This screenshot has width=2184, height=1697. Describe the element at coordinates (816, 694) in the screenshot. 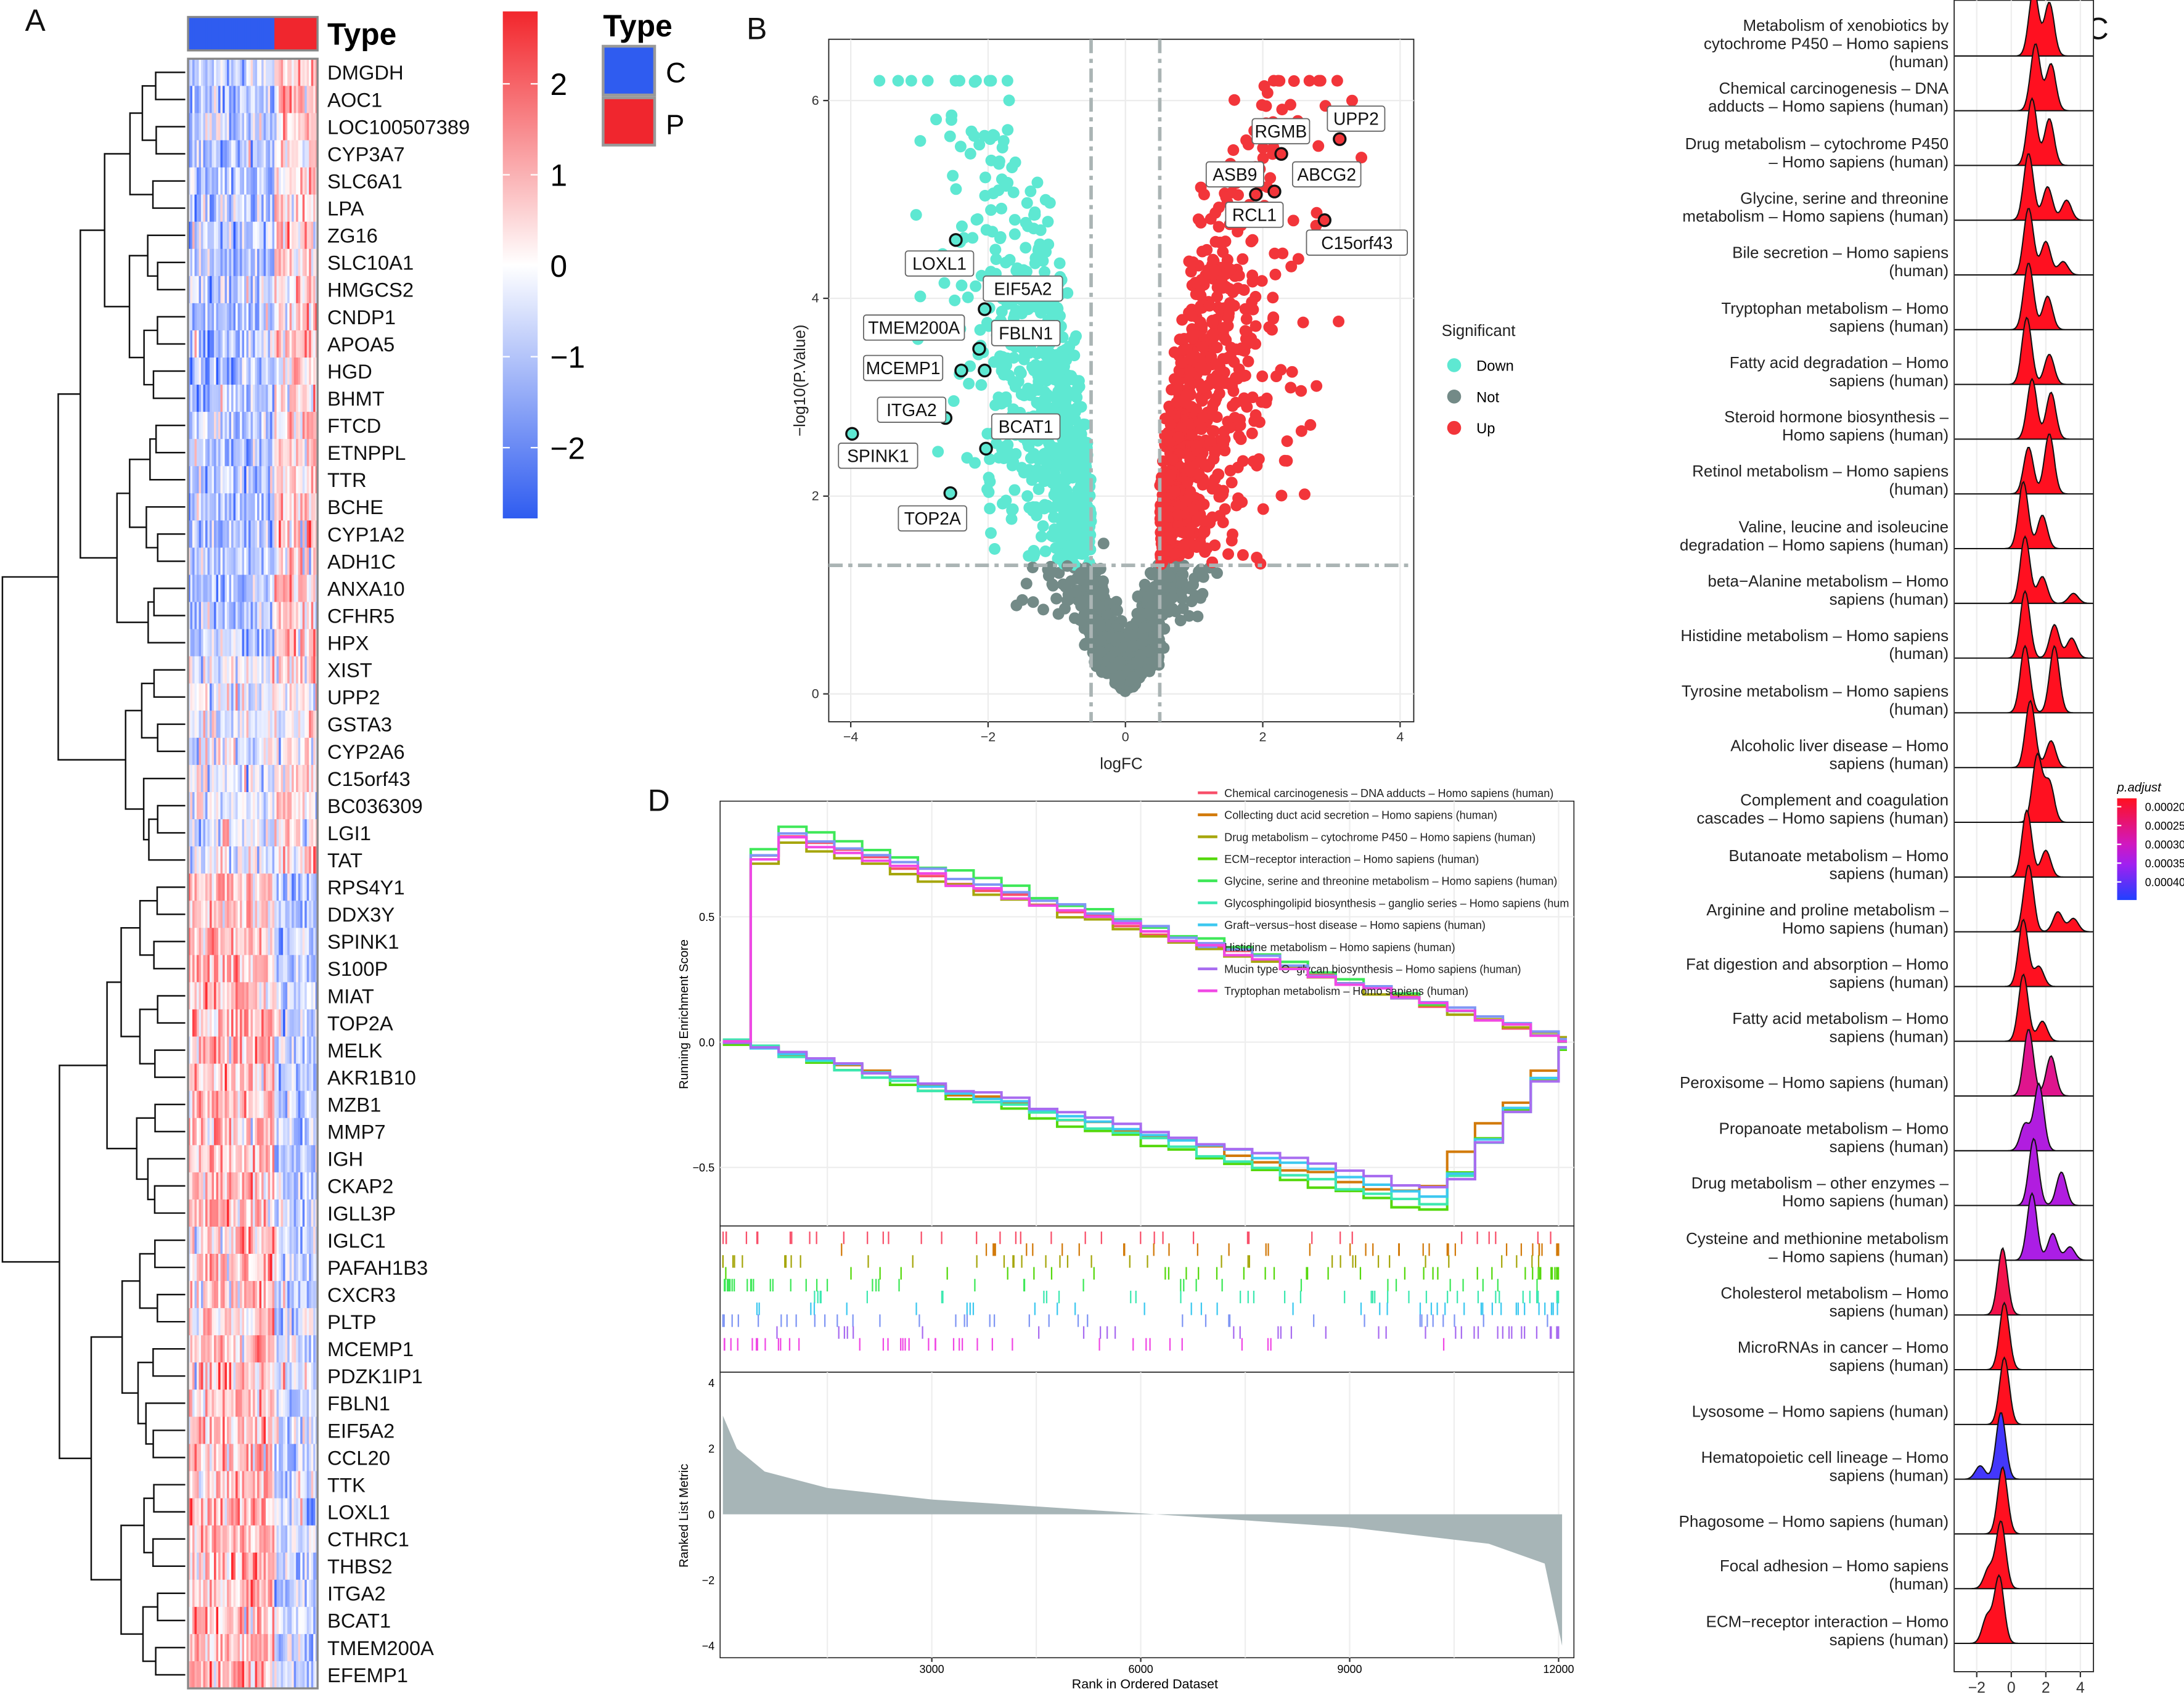

I see `y-tick-label: 0` at that location.